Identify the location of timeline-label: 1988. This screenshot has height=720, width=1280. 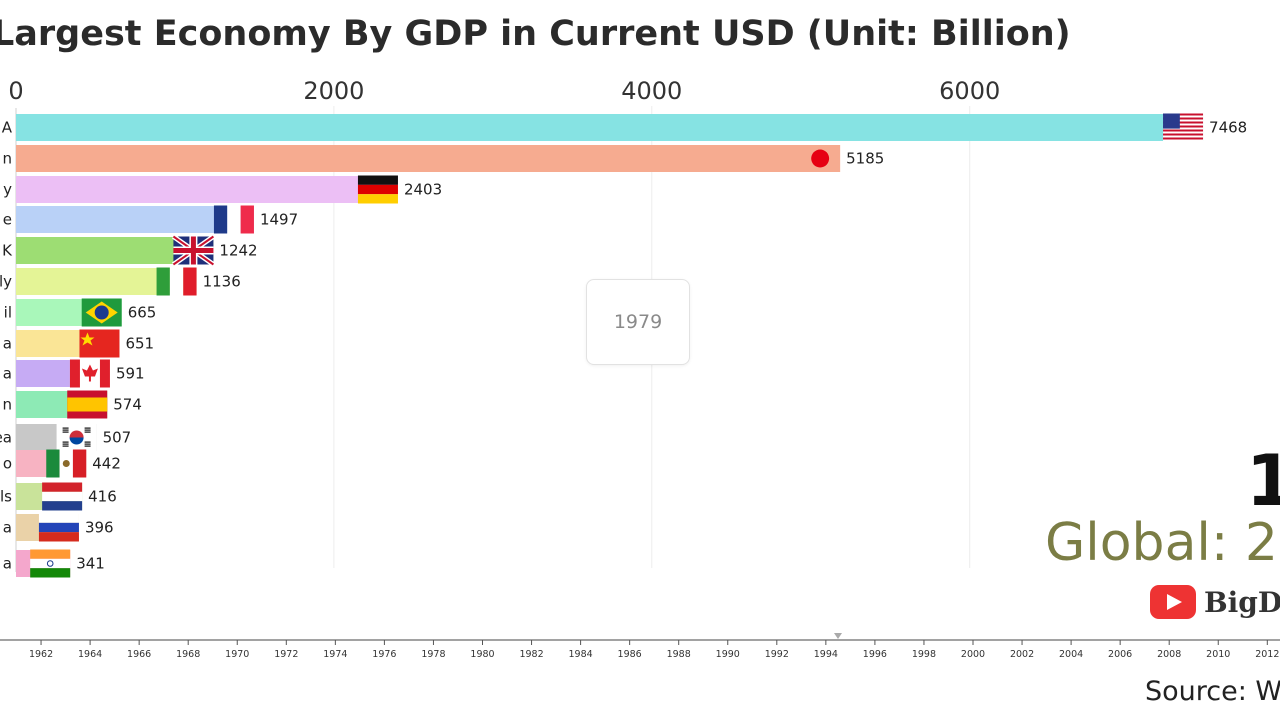
(679, 654).